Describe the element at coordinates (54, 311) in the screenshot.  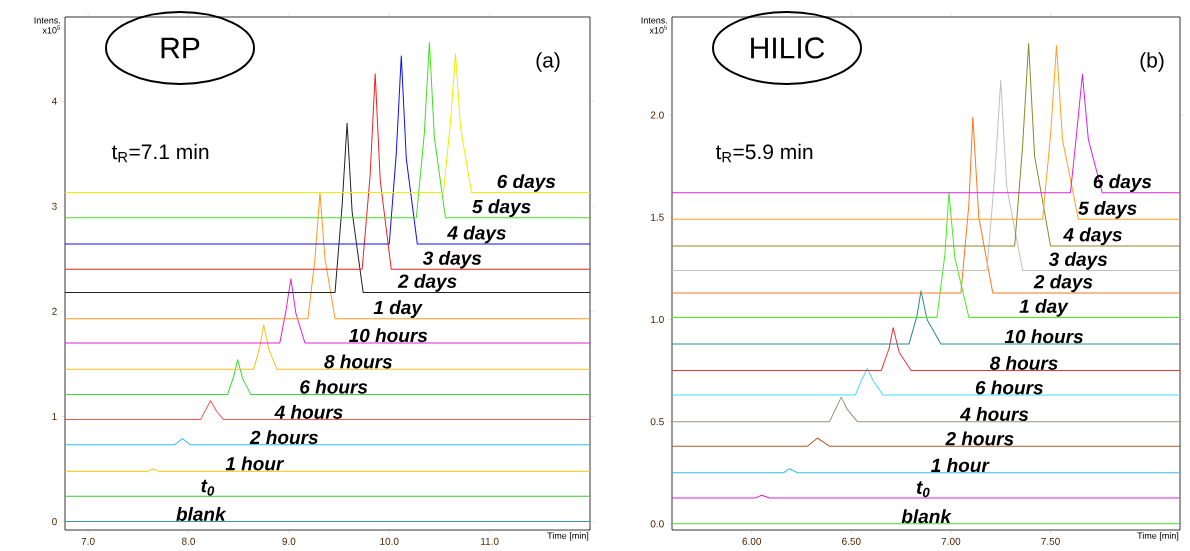
I see `y-tick-label: 2` at that location.